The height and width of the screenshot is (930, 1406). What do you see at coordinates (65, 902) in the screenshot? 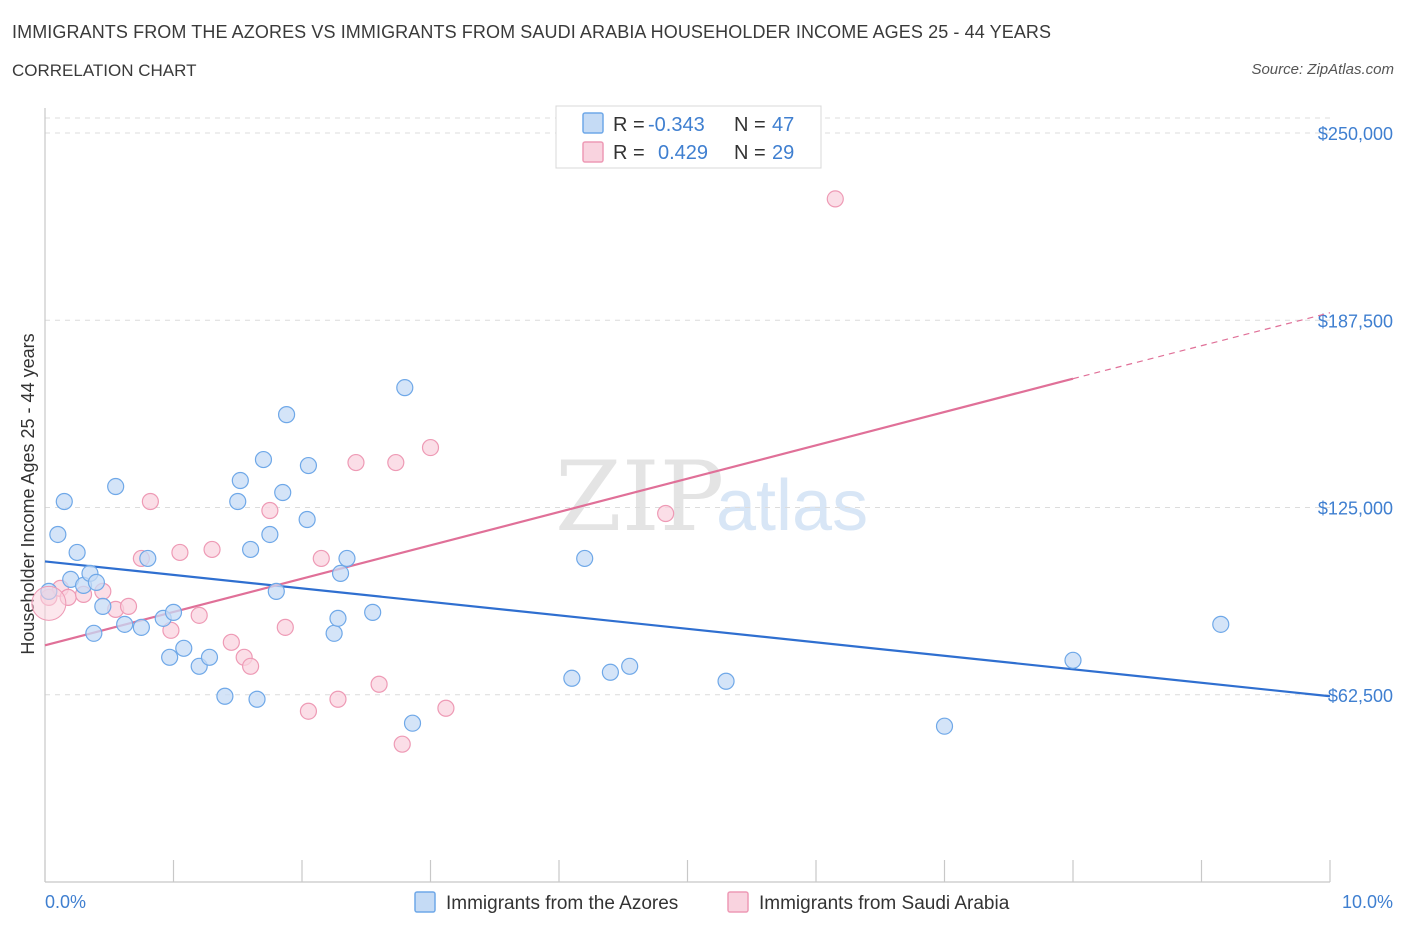
I see `x-tick-label-min: 0.0%` at bounding box center [65, 902].